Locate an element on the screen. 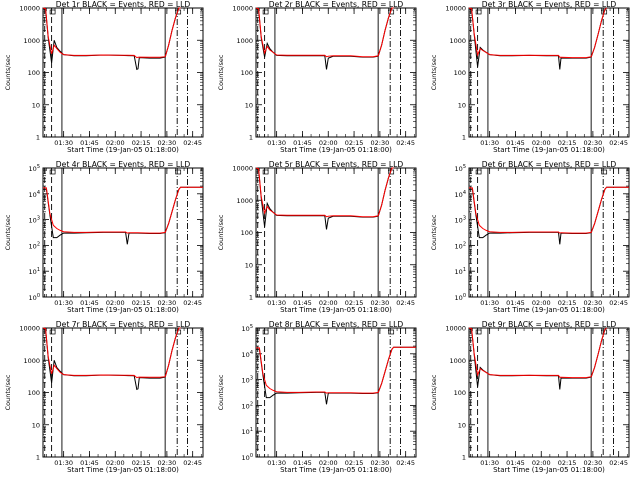 This screenshot has width=640, height=480. chart-title: Det 4r BLACK = Events, RED = LLD is located at coordinates (123, 164).